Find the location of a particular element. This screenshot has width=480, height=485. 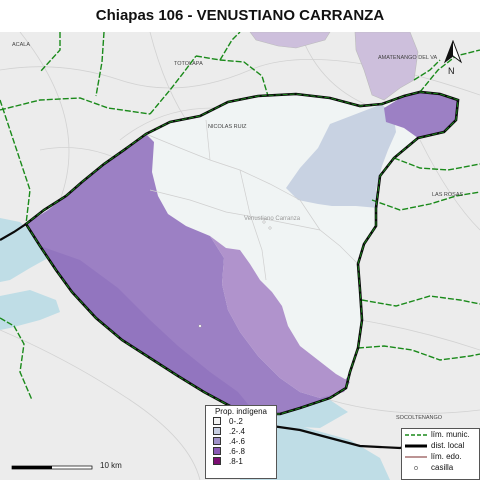

legend-item: .6-.8 is located at coordinates (244, 451).